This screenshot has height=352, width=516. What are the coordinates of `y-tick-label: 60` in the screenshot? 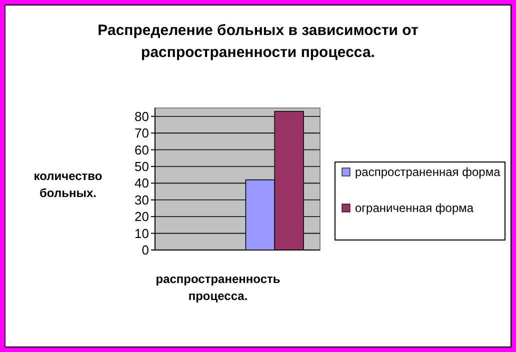 It's located at (141, 150).